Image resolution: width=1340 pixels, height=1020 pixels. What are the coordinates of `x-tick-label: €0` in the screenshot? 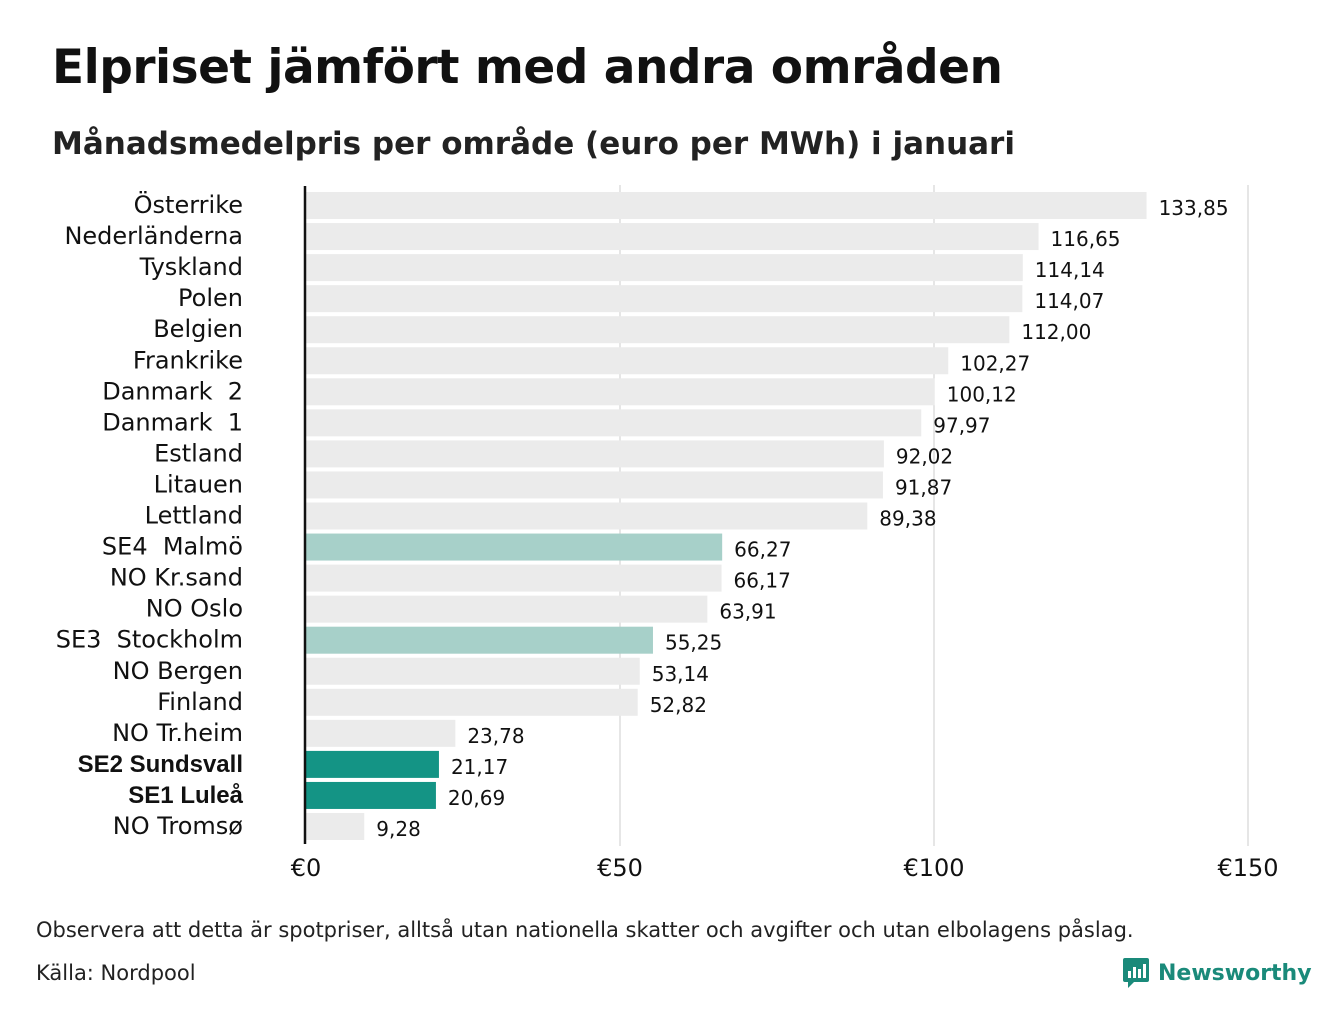 It's located at (306, 868).